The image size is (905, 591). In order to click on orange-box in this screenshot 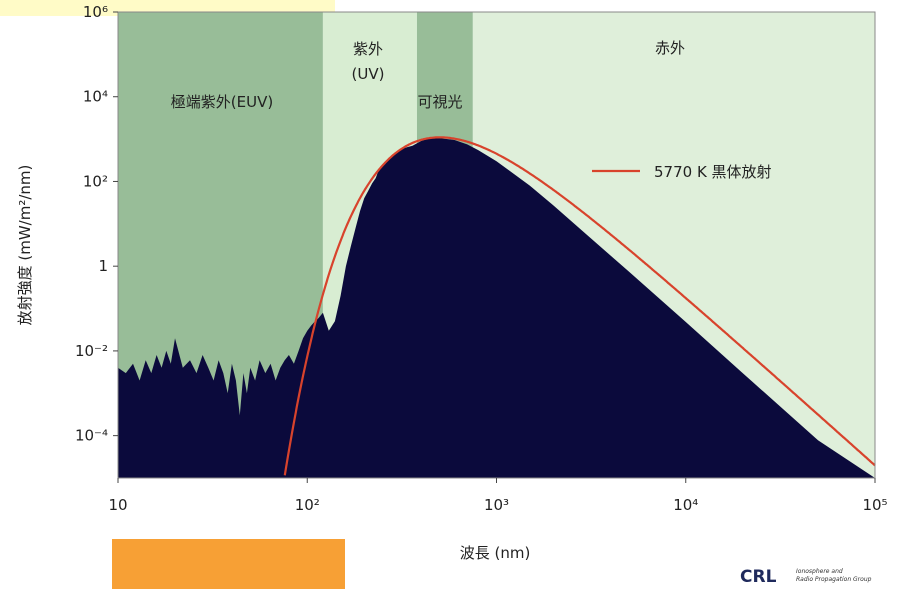, I will do `click(228, 564)`.